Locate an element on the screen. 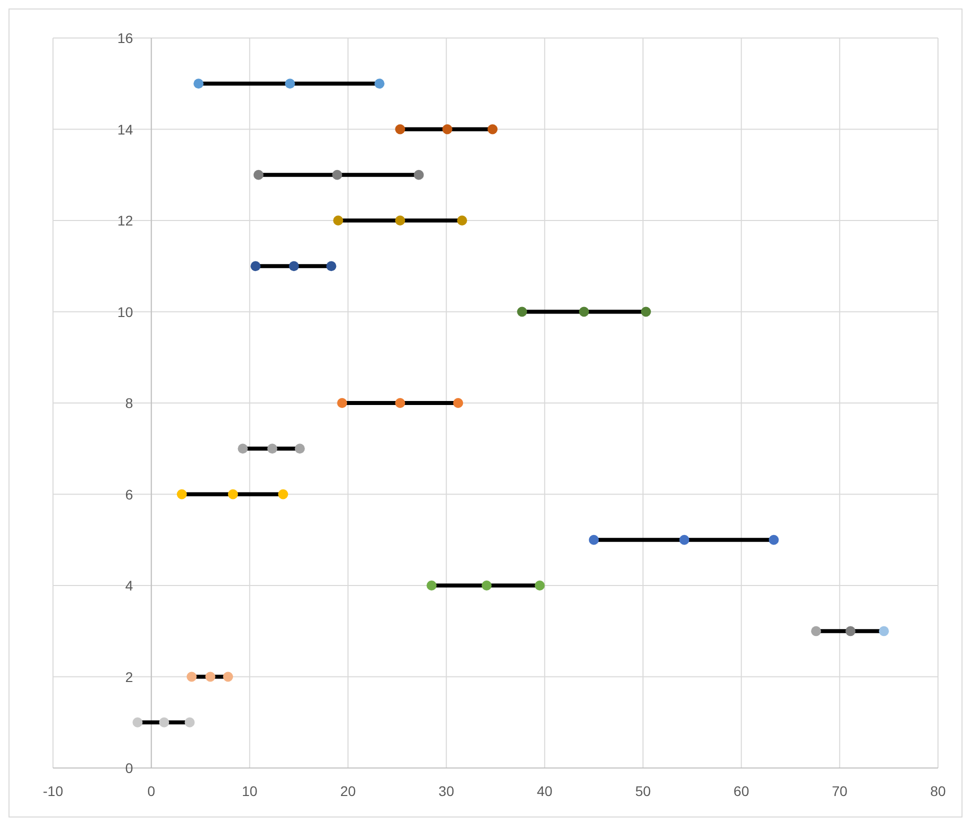 This screenshot has height=826, width=971. y-tick-label: 0 is located at coordinates (129, 768).